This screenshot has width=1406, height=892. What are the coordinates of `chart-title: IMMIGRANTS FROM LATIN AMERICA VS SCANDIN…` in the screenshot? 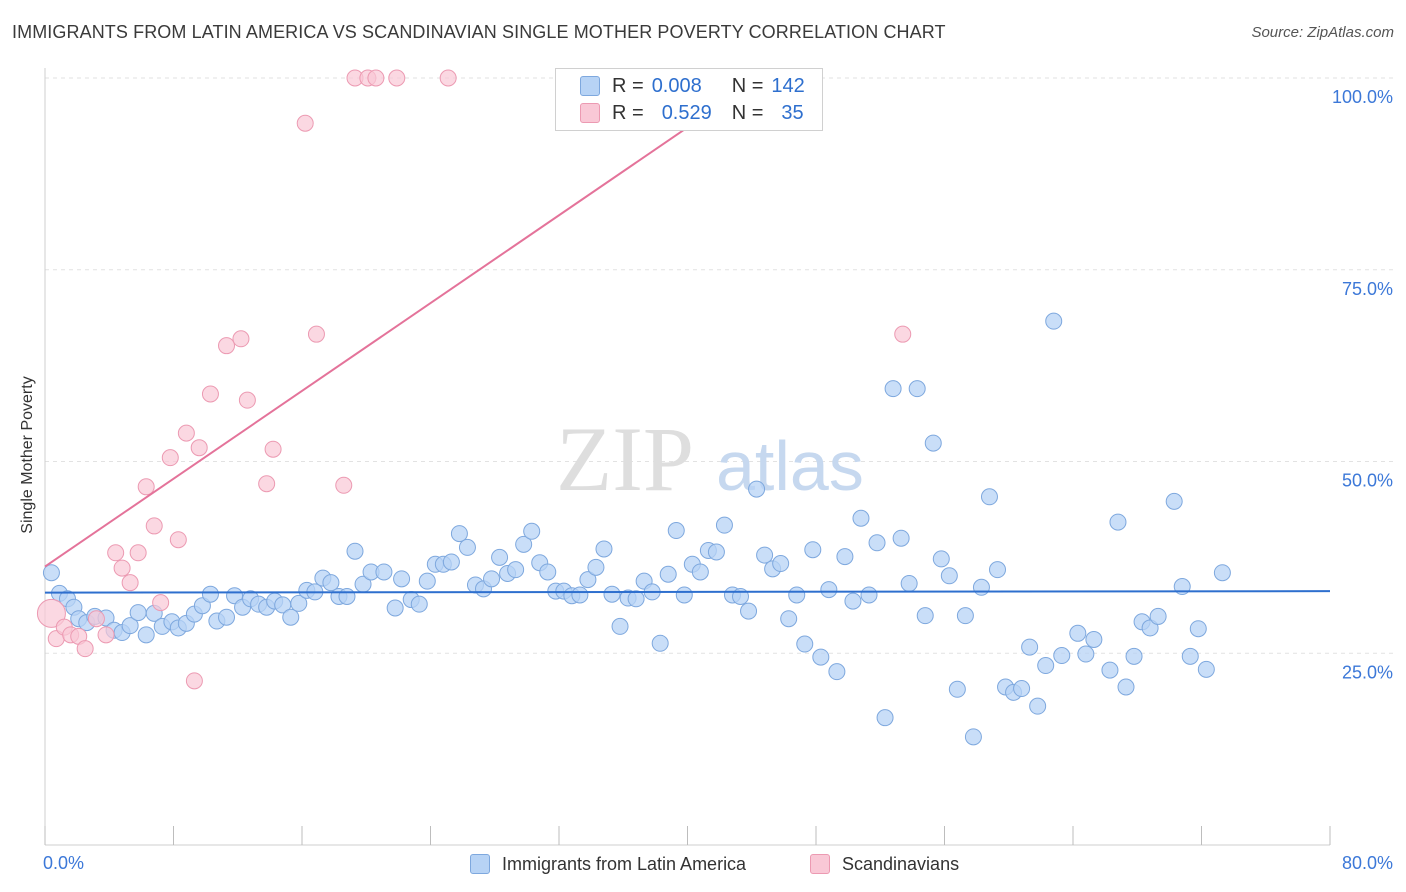 It's located at (479, 32).